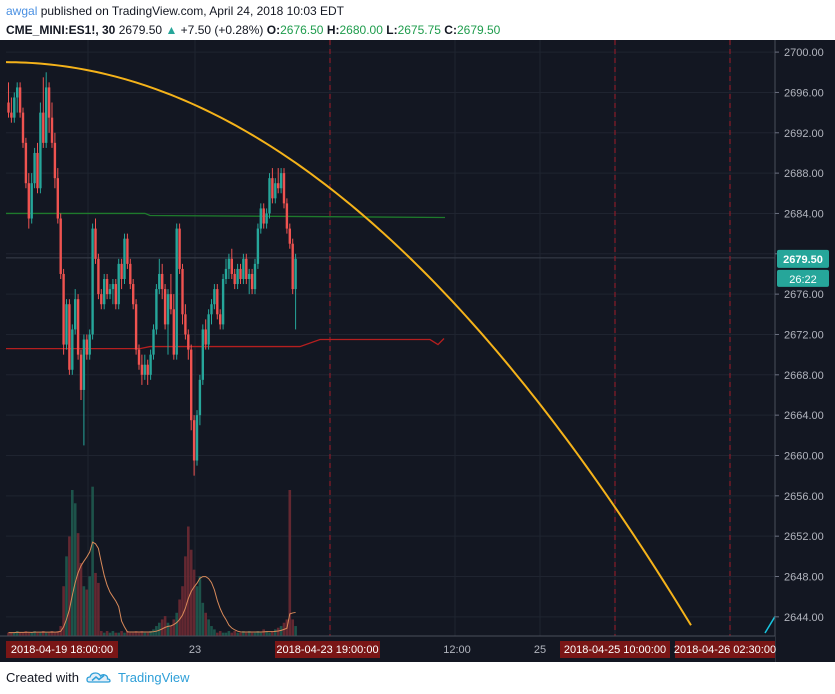  Describe the element at coordinates (804, 416) in the screenshot. I see `axis-tick-label: 2664.00` at that location.